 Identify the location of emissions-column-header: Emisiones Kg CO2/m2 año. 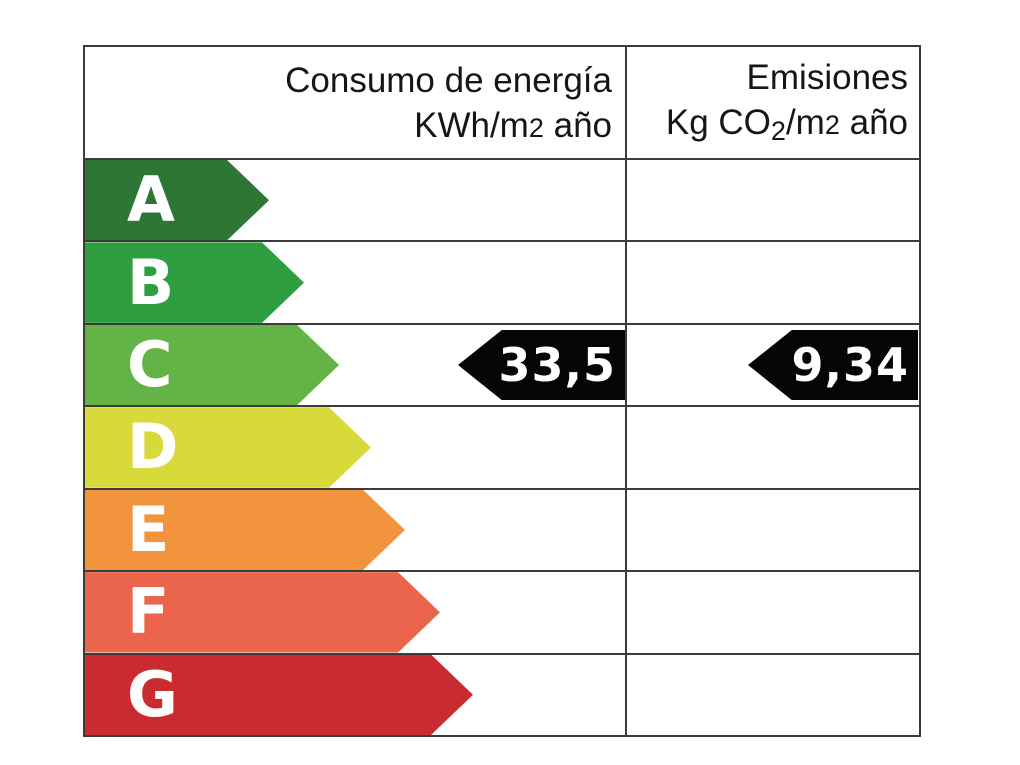
(772, 102).